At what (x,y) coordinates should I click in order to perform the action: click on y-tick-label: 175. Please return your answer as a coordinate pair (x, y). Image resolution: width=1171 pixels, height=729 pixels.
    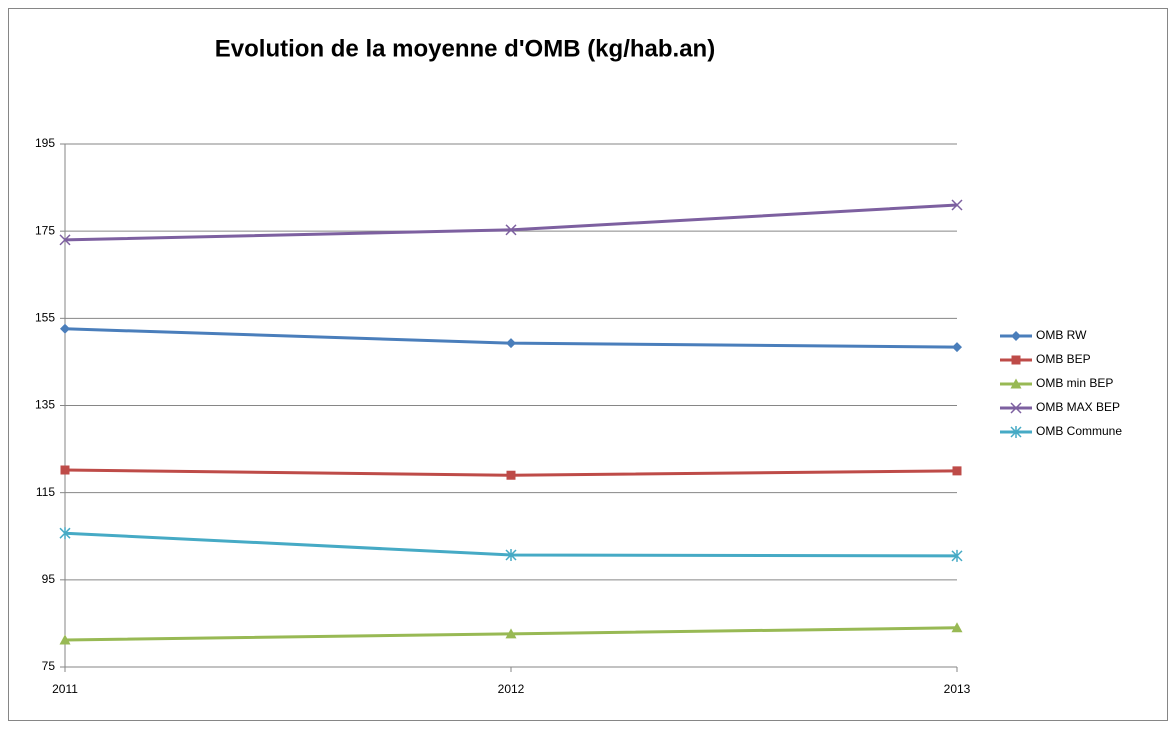
    Looking at the image, I should click on (45, 230).